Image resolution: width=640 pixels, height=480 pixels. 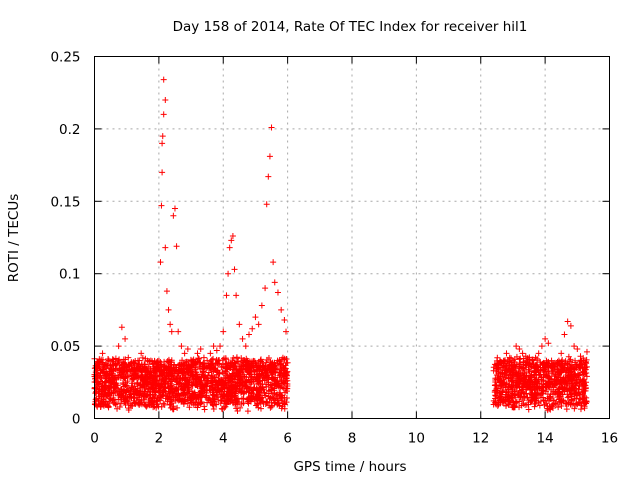 What do you see at coordinates (65, 58) in the screenshot?
I see `y-tick-label: 0.25` at bounding box center [65, 58].